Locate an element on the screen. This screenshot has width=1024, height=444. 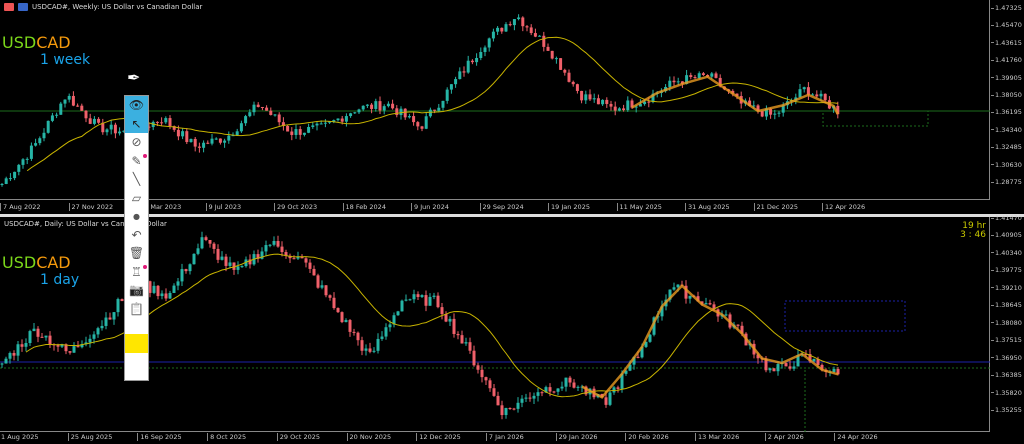
eye-button: 👁 is located at coordinates (136, 105).